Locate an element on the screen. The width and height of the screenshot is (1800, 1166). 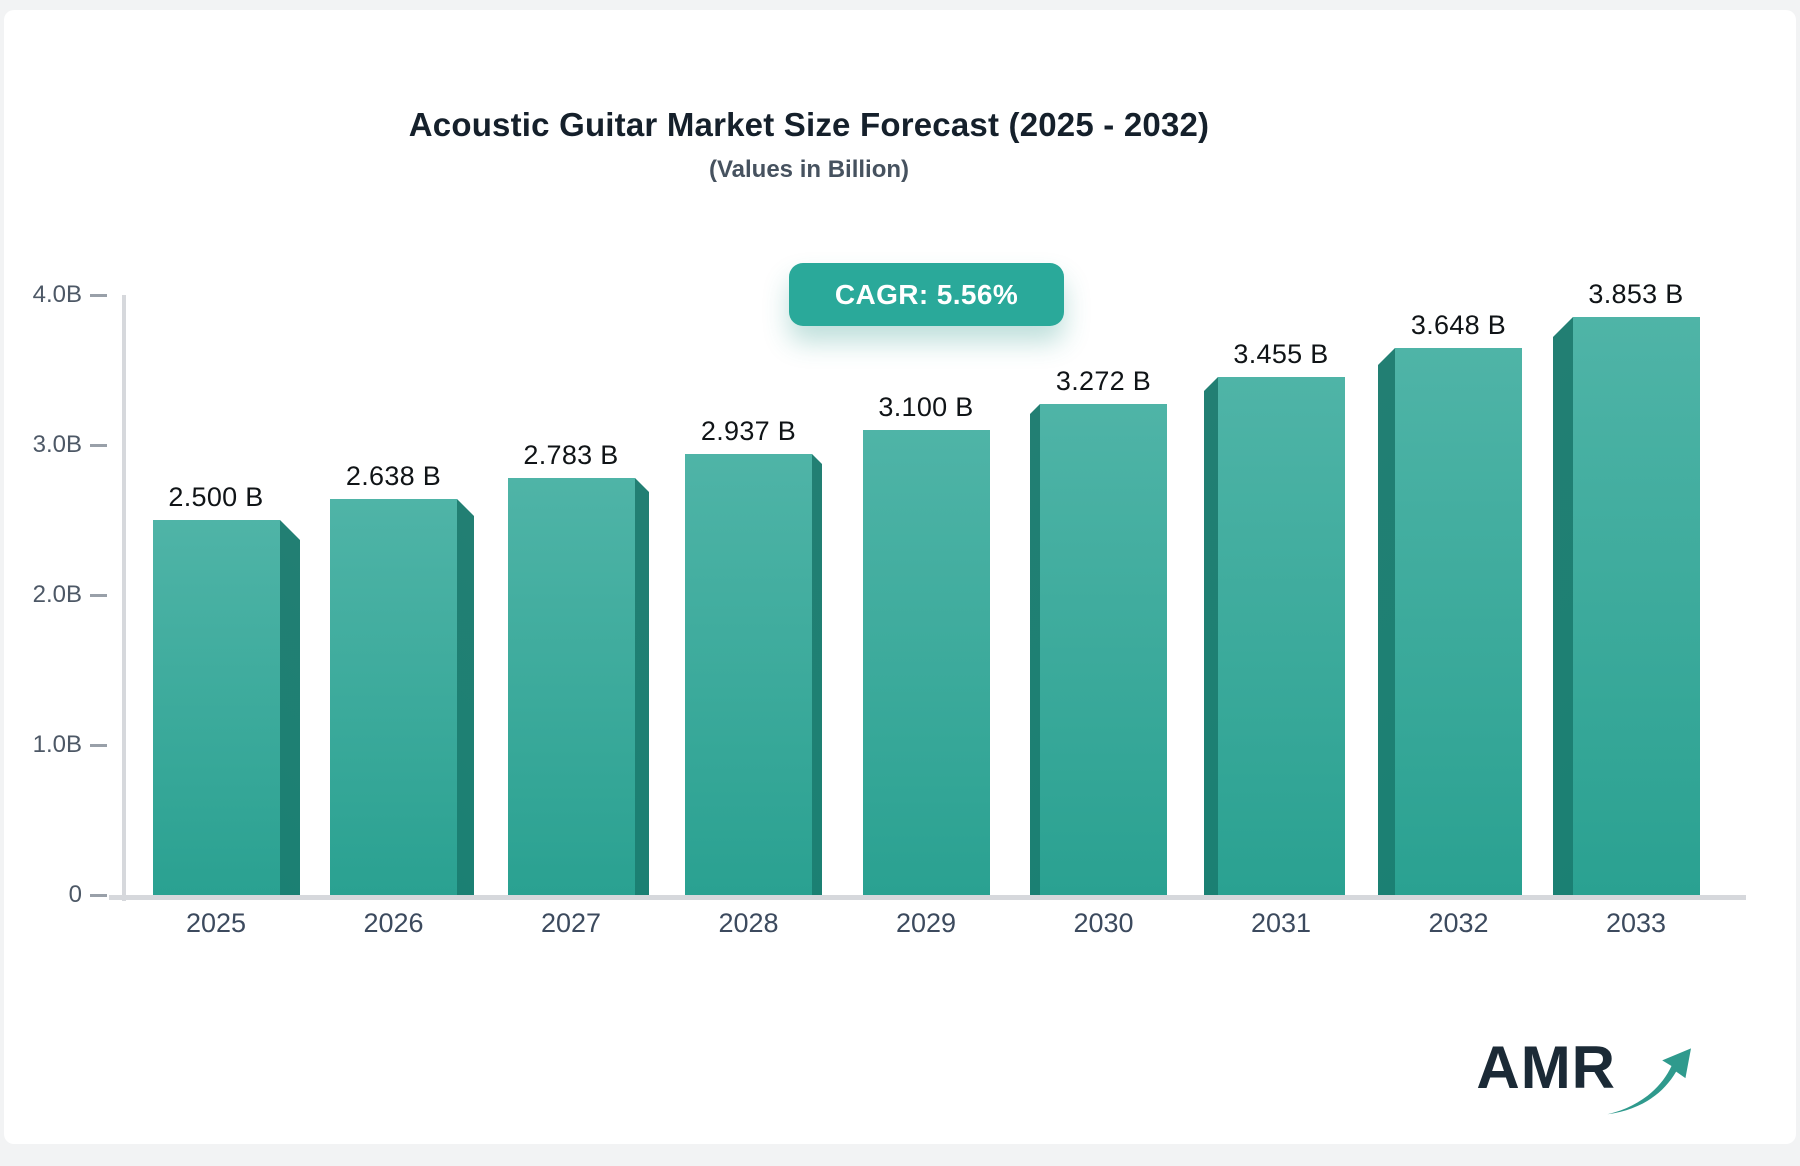
x-axis-label: 2033 is located at coordinates (1636, 923).